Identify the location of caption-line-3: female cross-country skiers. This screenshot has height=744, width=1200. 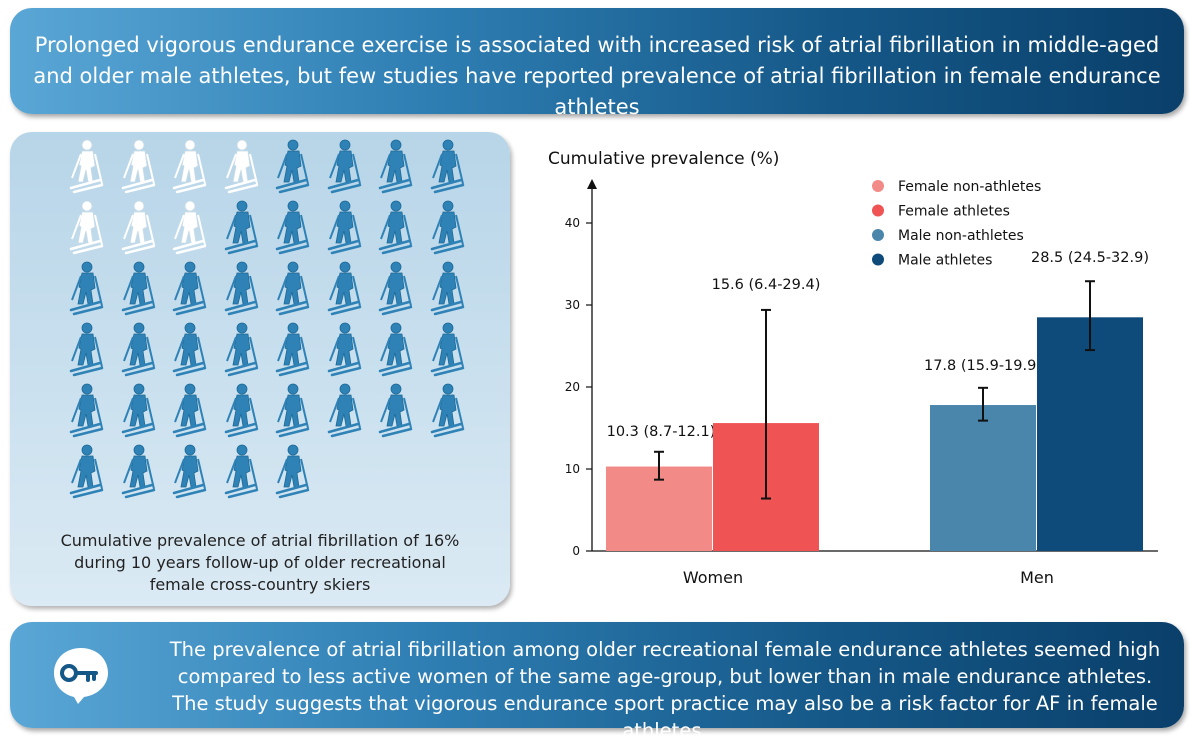
(260, 584).